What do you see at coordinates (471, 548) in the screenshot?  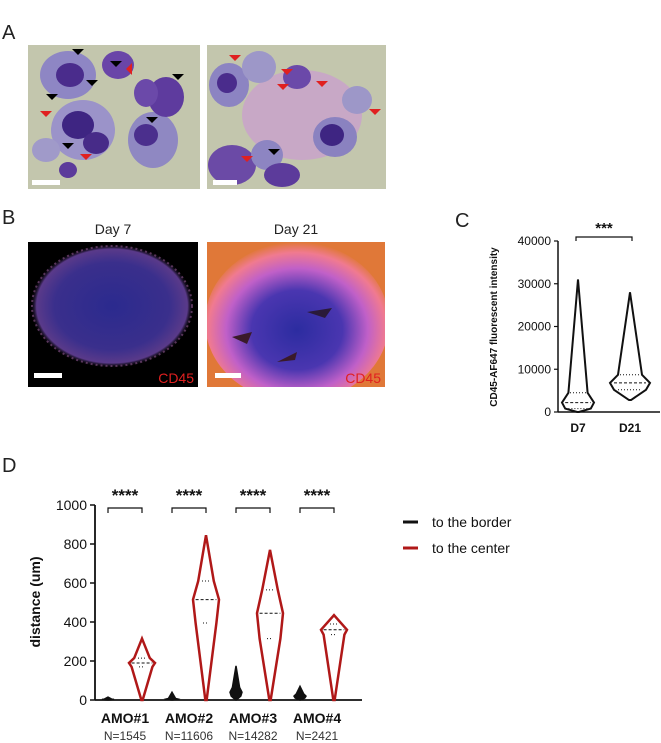 I see `legend-label: to the center` at bounding box center [471, 548].